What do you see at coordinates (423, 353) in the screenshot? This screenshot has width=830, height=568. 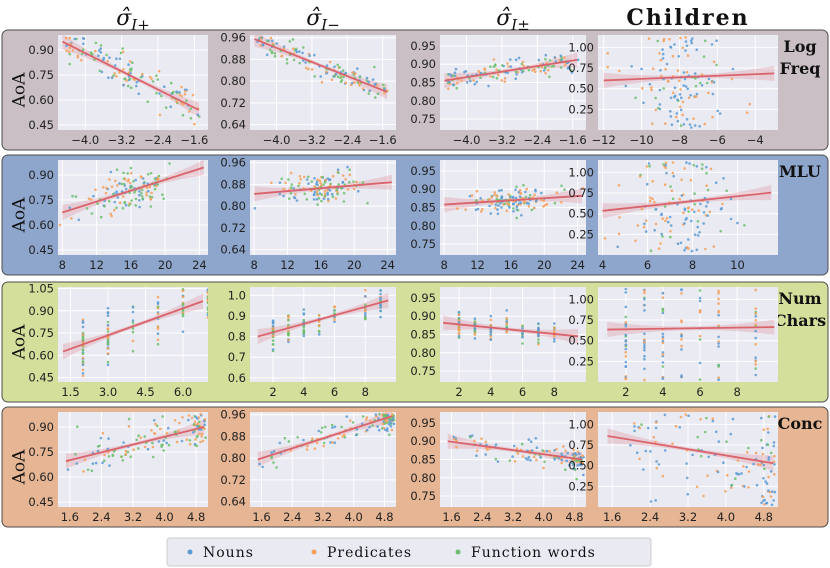 I see `y-tick-label: 0.80` at bounding box center [423, 353].